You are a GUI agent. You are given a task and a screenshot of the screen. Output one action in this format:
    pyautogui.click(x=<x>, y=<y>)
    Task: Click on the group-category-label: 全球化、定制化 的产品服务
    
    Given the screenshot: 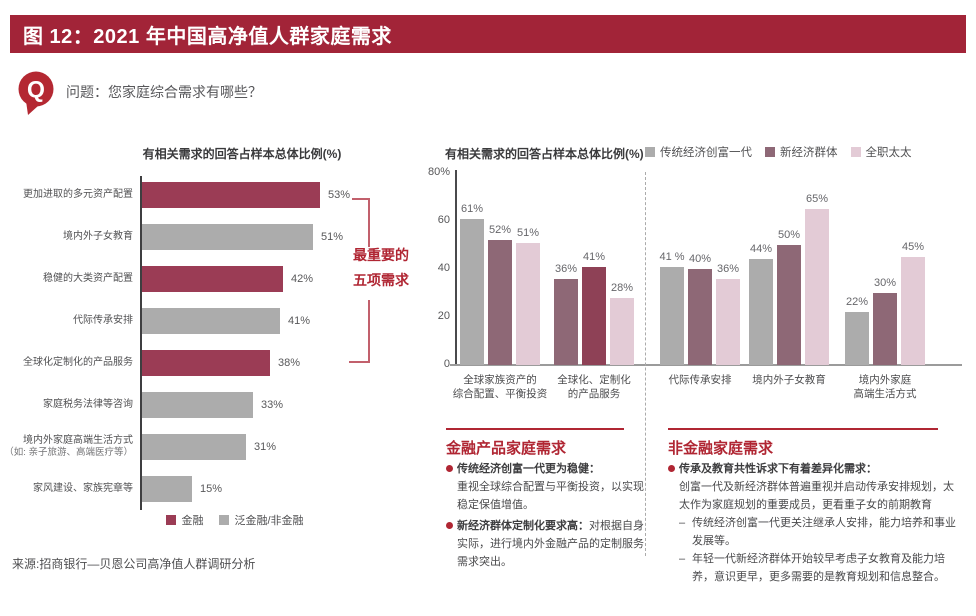 What is the action you would take?
    pyautogui.click(x=594, y=387)
    